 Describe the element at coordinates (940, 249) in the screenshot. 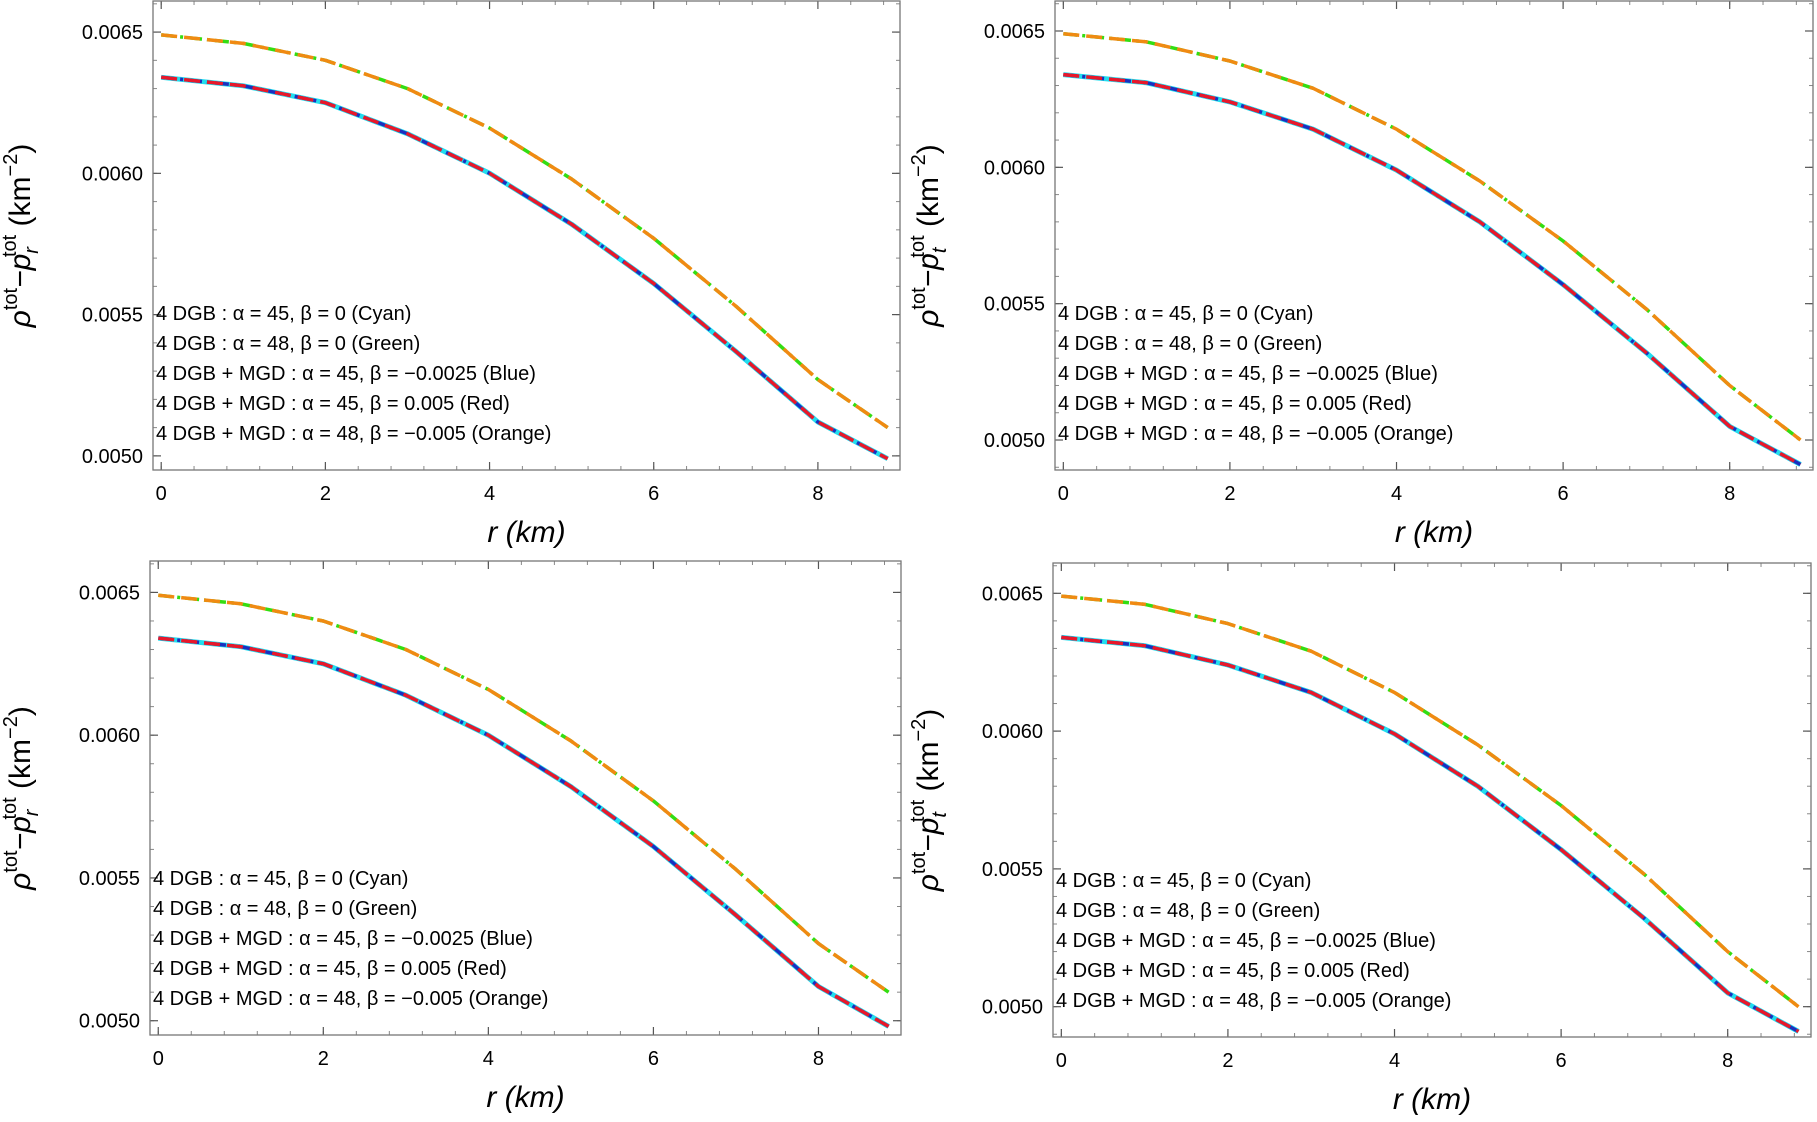

I see `y-axis-sub: t` at that location.